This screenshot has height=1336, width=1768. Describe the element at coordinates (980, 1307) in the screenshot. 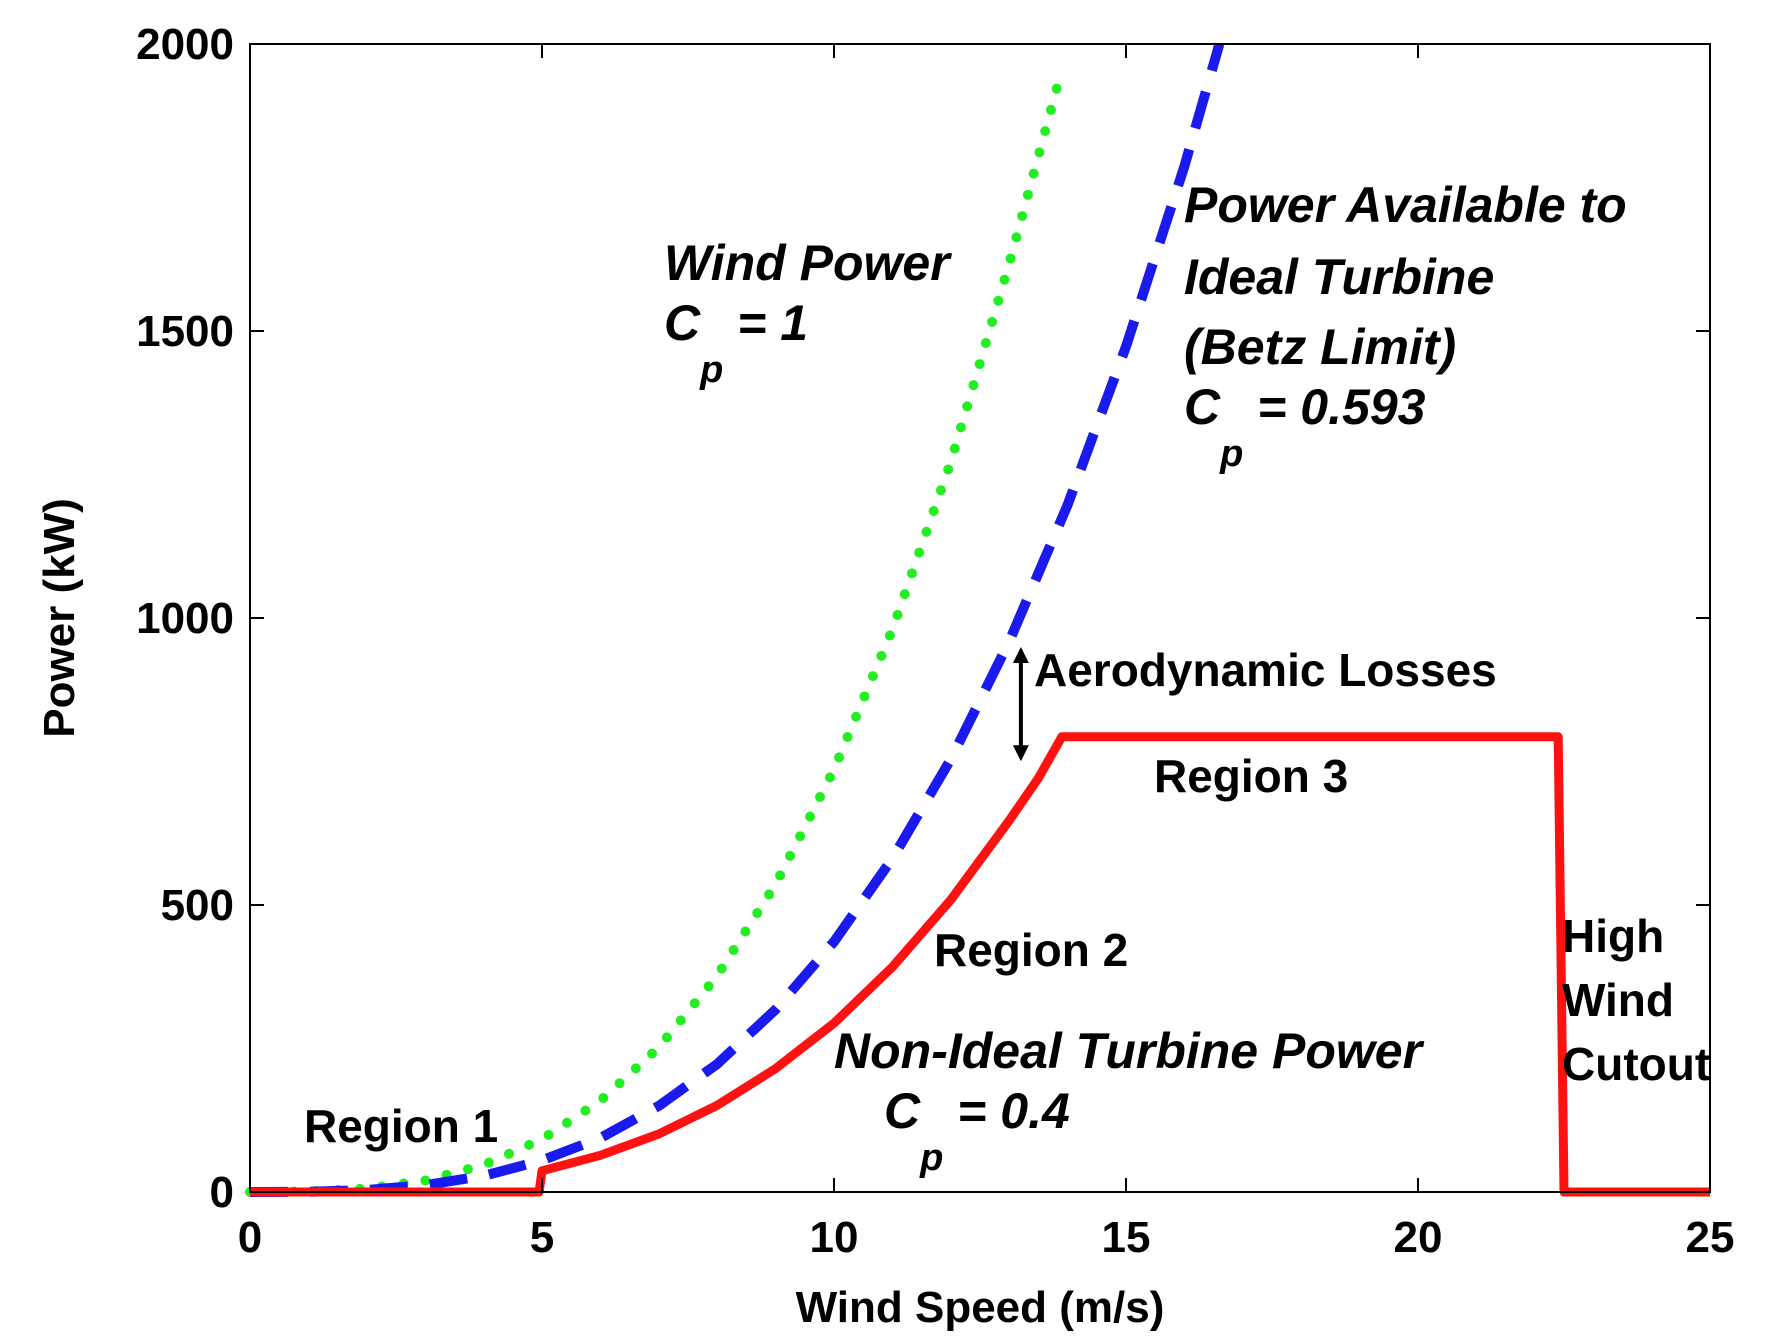

I see `x-axis-label: Wind Speed (m/s)` at that location.